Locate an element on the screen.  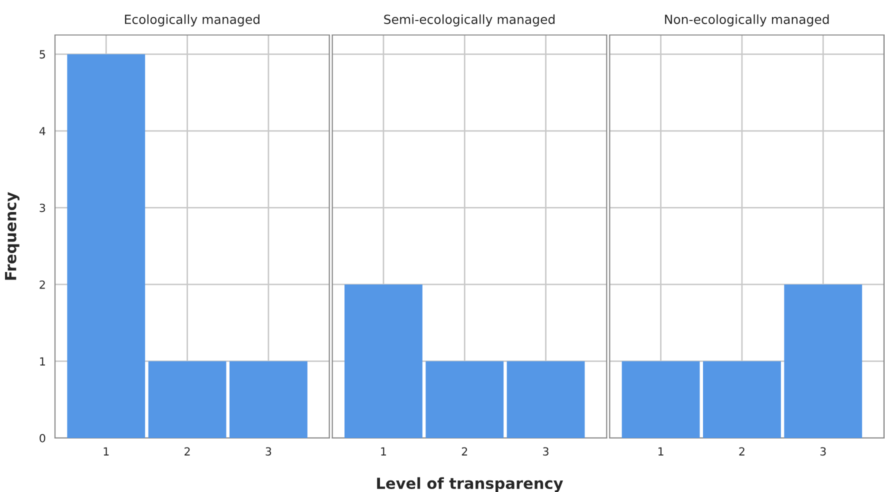
y-tick-label: 1 is located at coordinates (42, 361).